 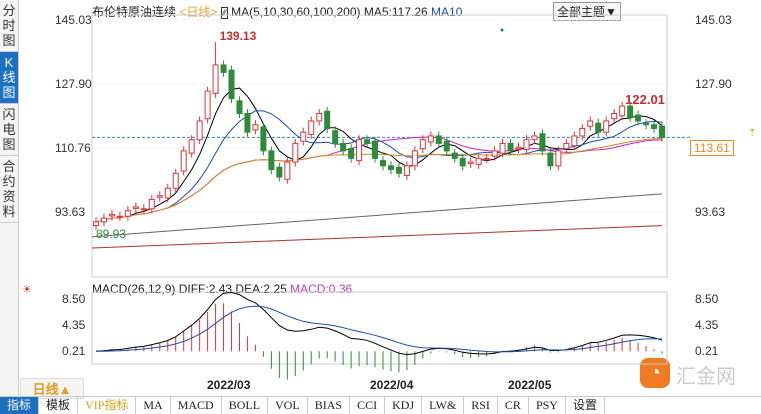 What do you see at coordinates (712, 148) in the screenshot?
I see `last-price-tag: 113.61` at bounding box center [712, 148].